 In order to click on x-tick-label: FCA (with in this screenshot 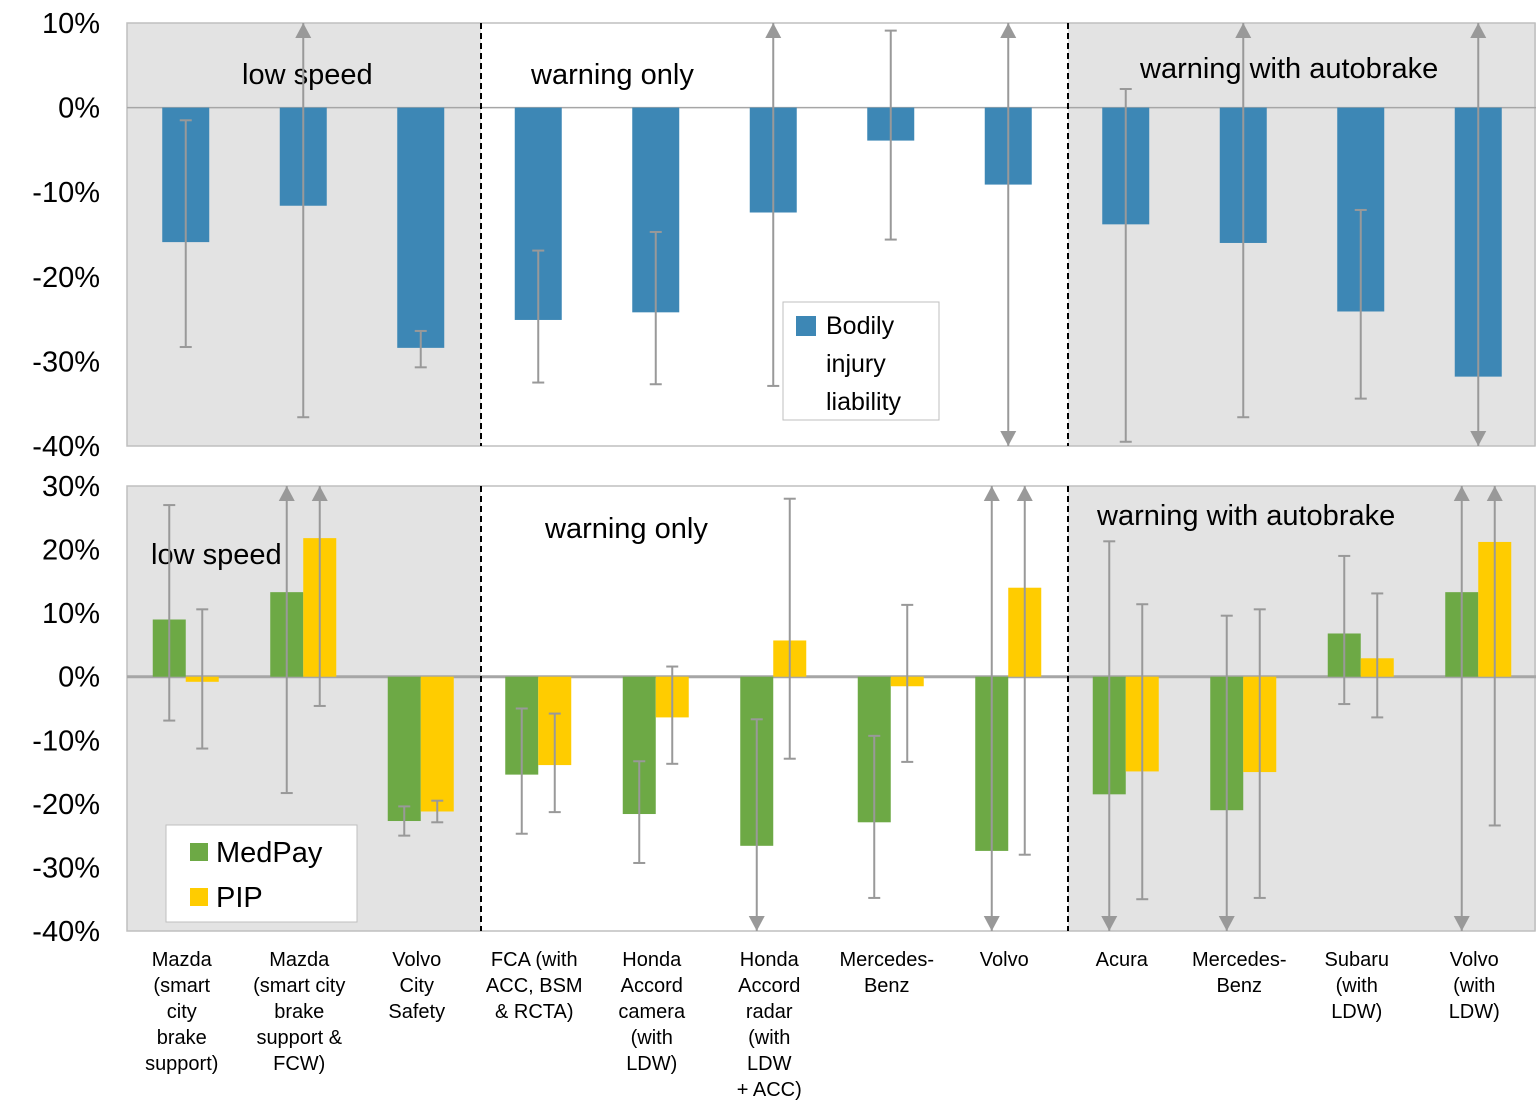, I will do `click(534, 960)`.